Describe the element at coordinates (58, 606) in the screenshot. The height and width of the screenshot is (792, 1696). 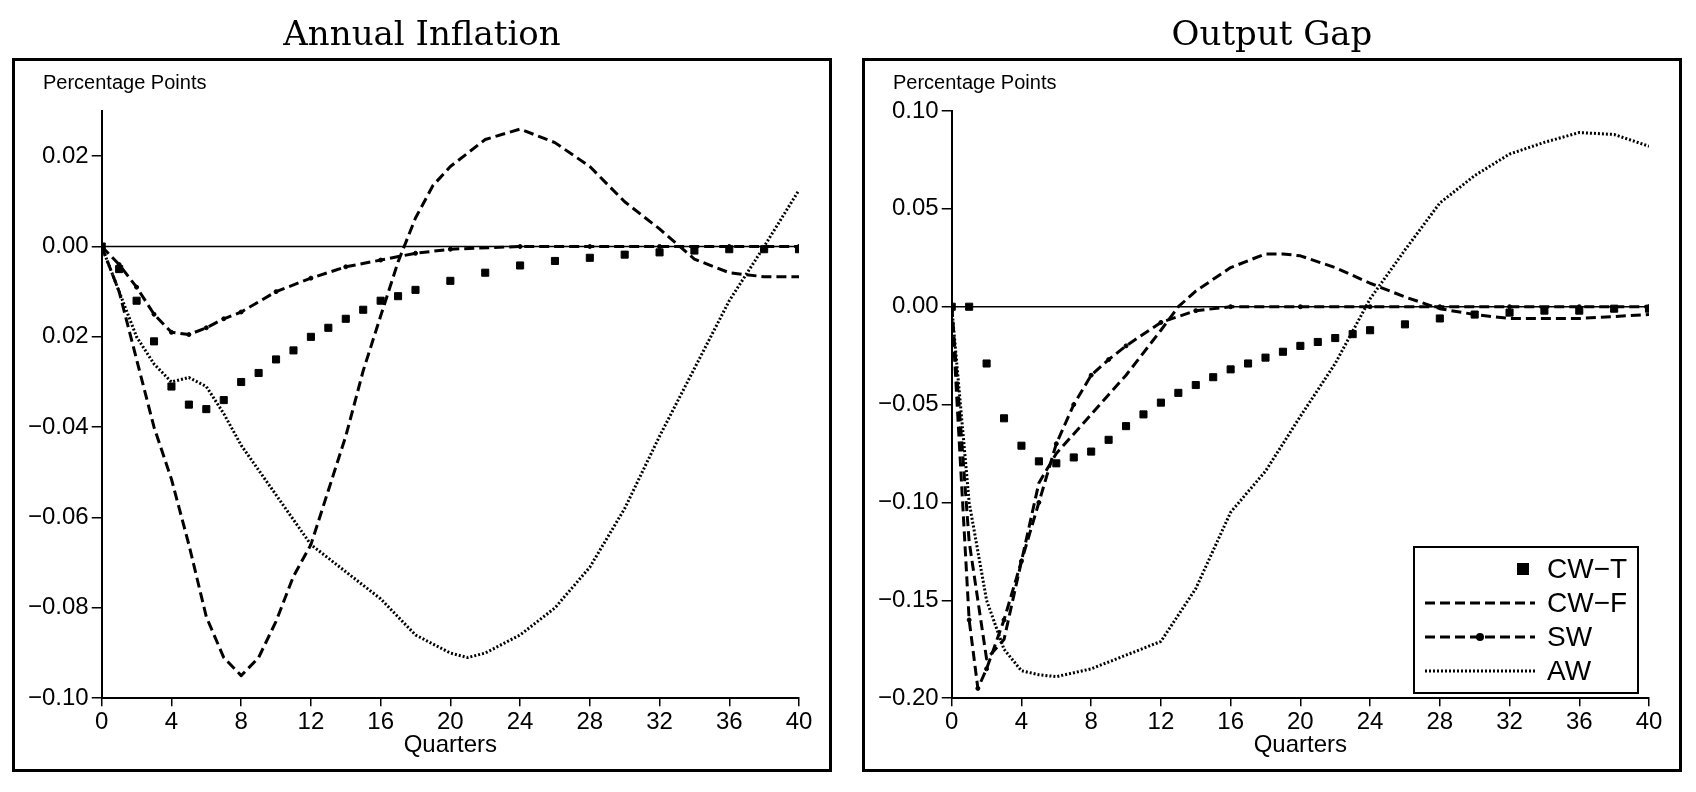
I see `y-tick-label: −0.08` at that location.